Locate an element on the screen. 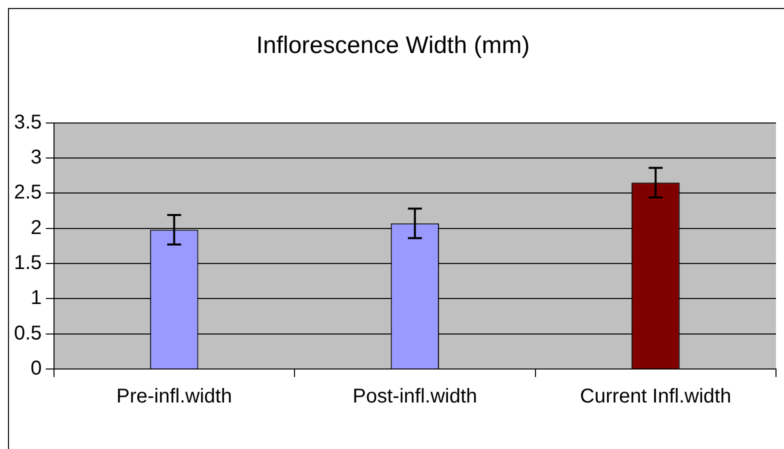  y-tick-label: 0 is located at coordinates (36, 369).